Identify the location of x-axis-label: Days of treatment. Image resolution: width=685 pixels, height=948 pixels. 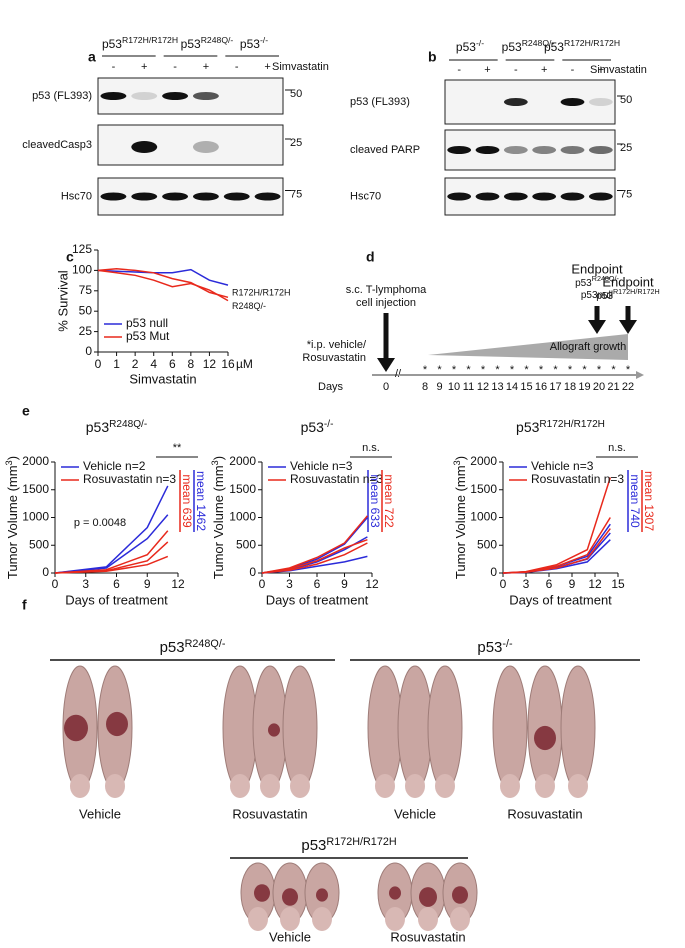
(560, 599).